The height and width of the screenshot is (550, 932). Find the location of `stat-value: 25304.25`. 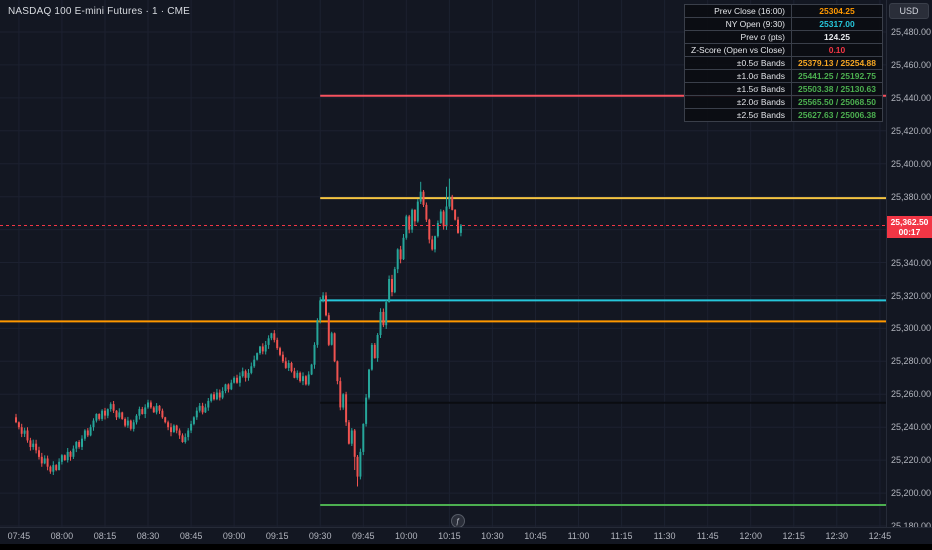

stat-value: 25304.25 is located at coordinates (837, 11).